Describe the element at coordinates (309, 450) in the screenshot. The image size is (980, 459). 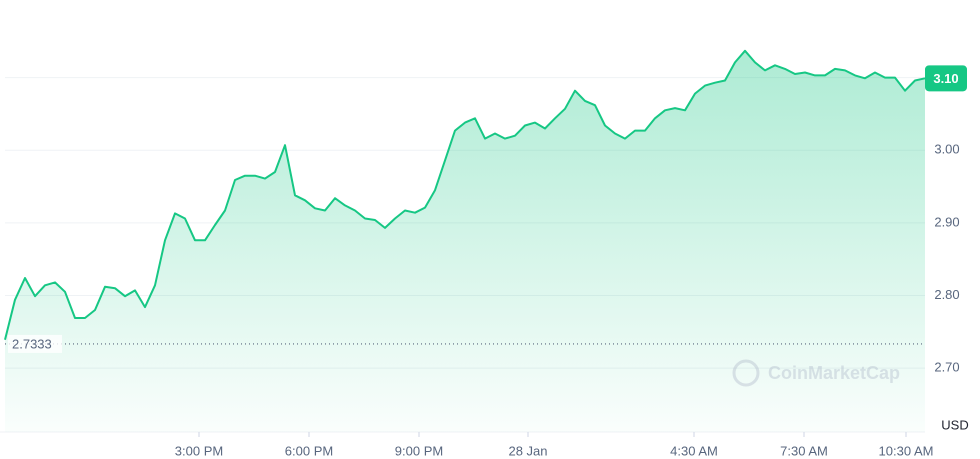
I see `x-tick-label: 6:00 PM` at that location.